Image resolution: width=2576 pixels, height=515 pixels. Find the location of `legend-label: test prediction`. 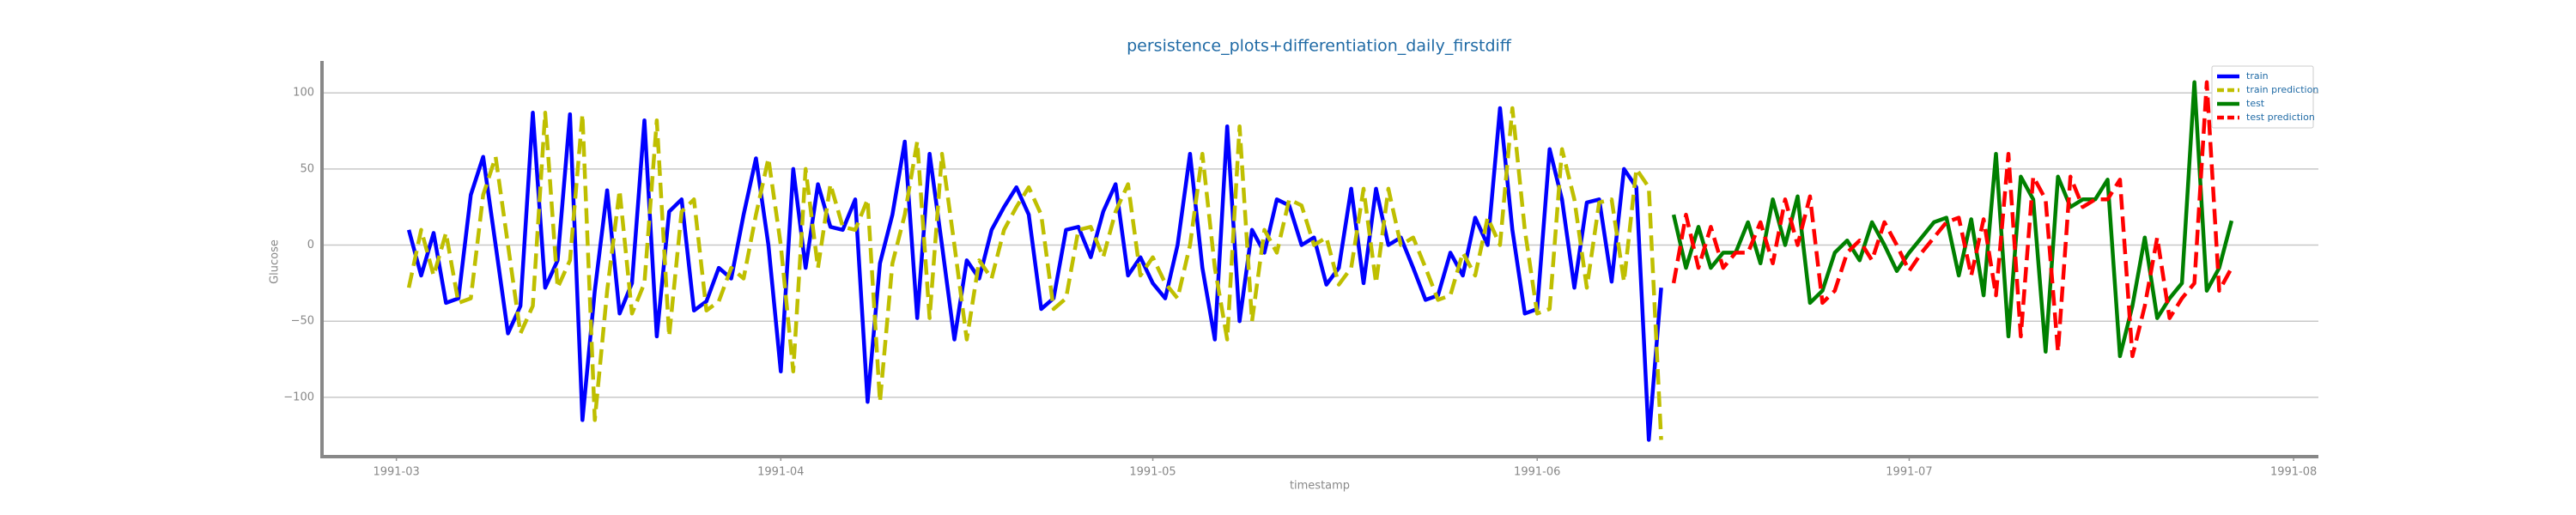

legend-label: test prediction is located at coordinates (2280, 117).